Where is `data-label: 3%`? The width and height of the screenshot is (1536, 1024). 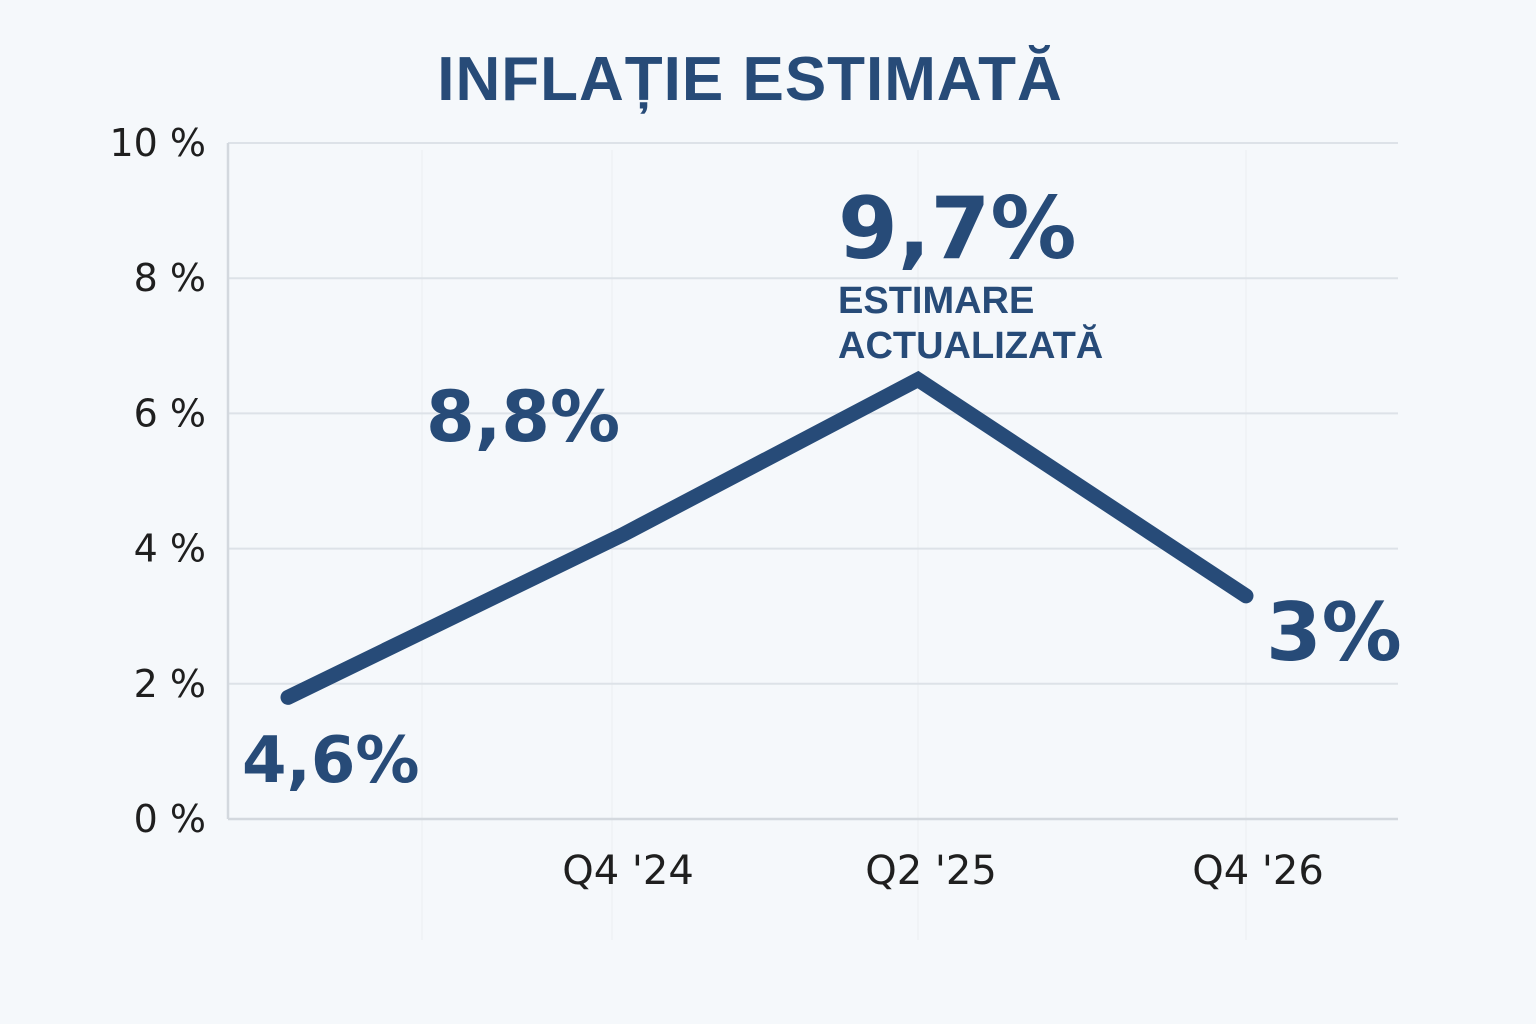 data-label: 3% is located at coordinates (1334, 632).